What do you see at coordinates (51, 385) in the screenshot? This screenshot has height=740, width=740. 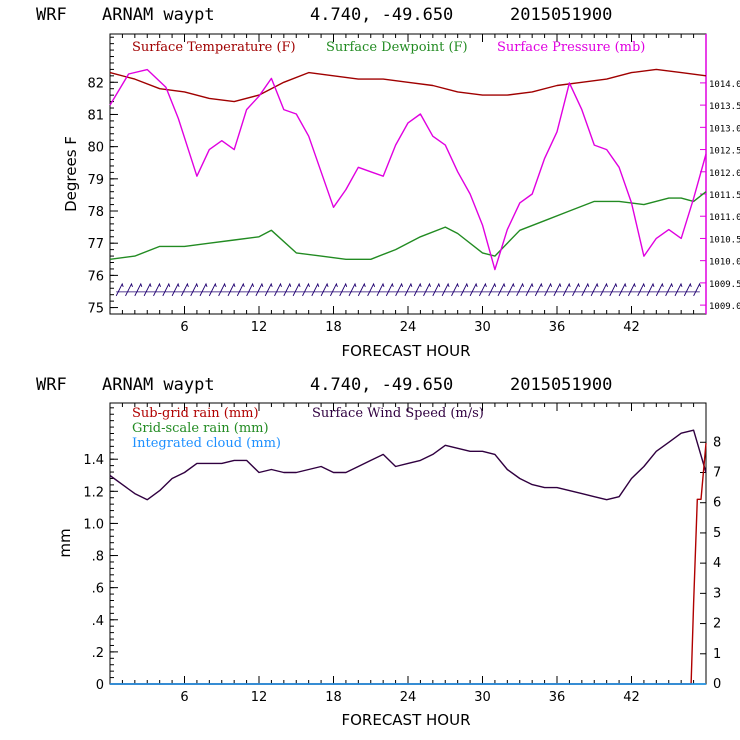 I see `panel2-model: WRF` at bounding box center [51, 385].